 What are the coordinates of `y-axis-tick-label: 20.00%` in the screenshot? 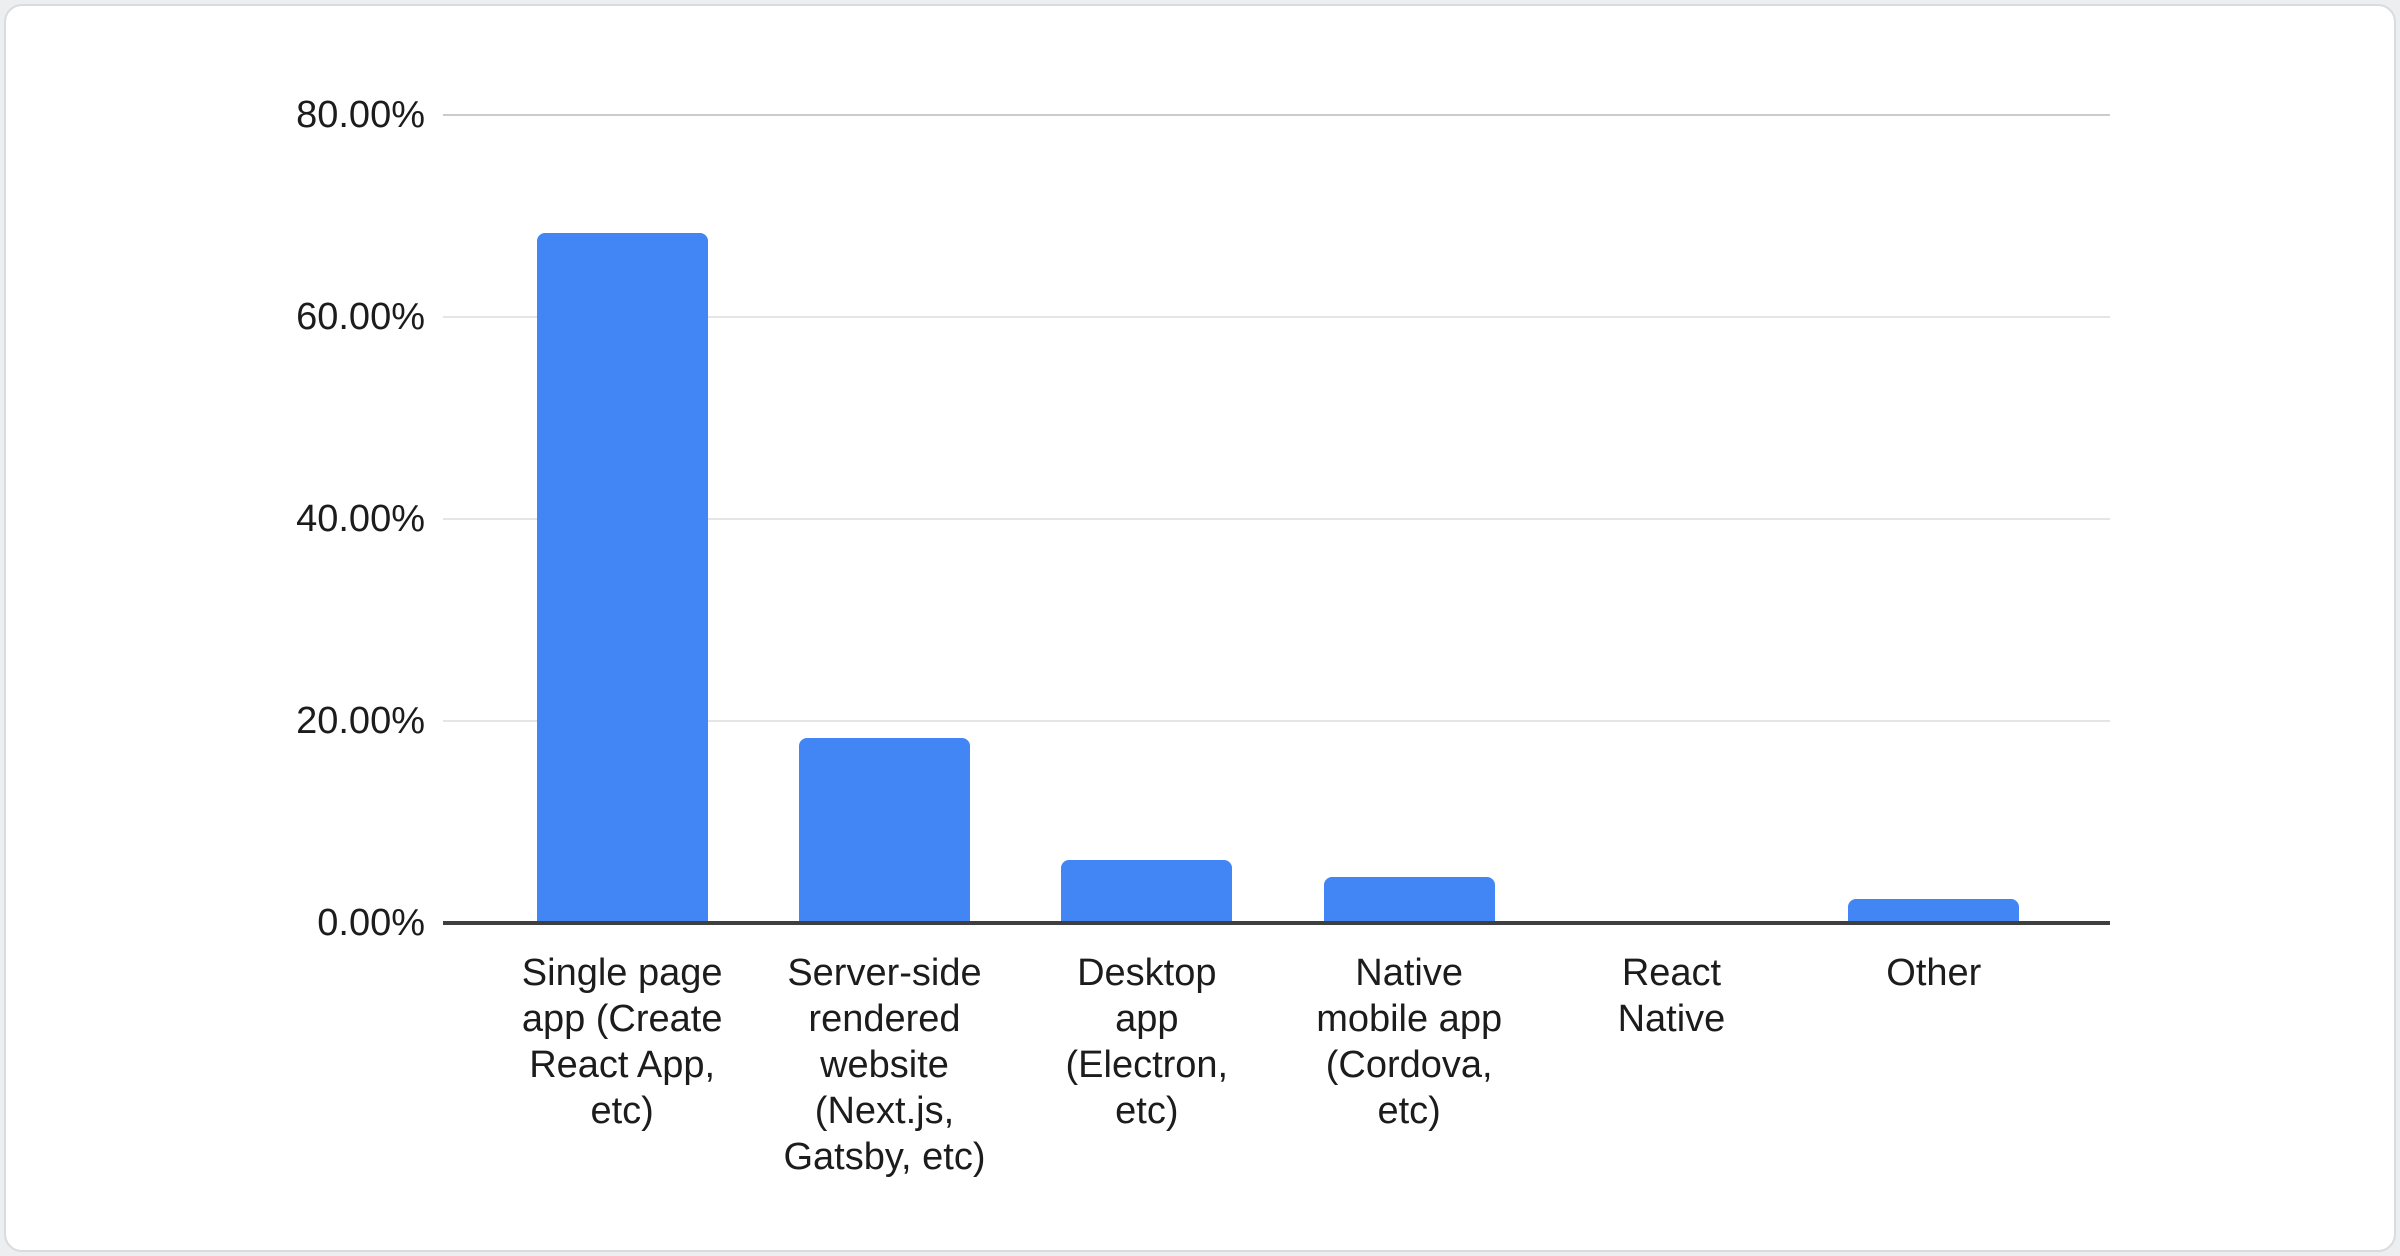 It's located at (360, 721).